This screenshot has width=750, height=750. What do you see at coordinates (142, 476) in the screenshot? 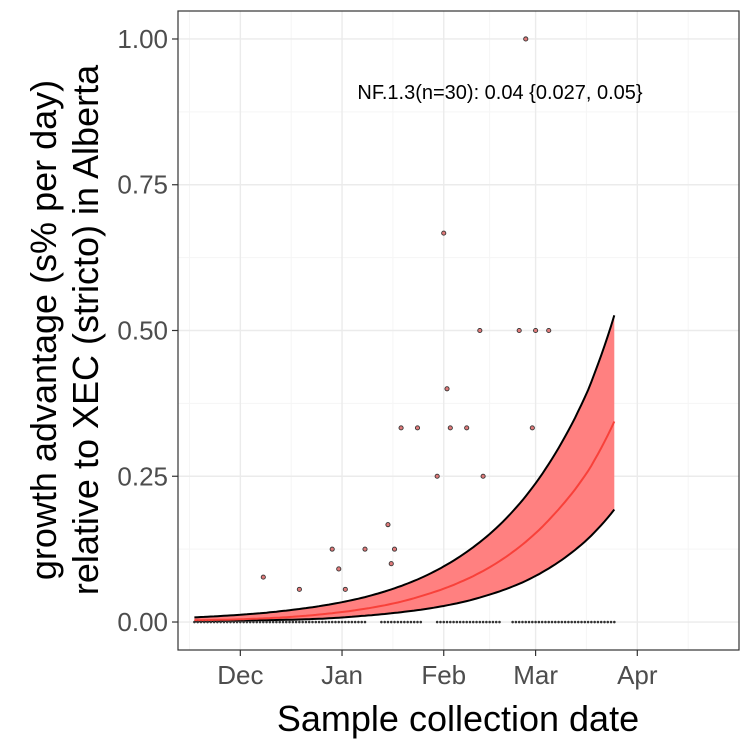
I see `y-tick-label: 0.25` at bounding box center [142, 476].